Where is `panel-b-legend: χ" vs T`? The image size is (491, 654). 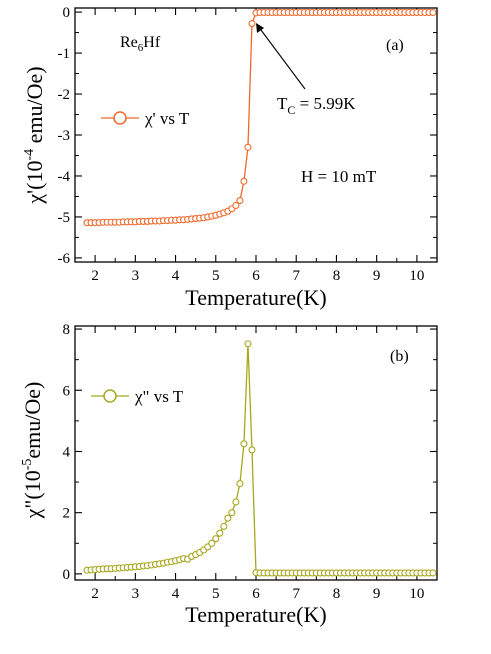 panel-b-legend: χ" vs T is located at coordinates (137, 396).